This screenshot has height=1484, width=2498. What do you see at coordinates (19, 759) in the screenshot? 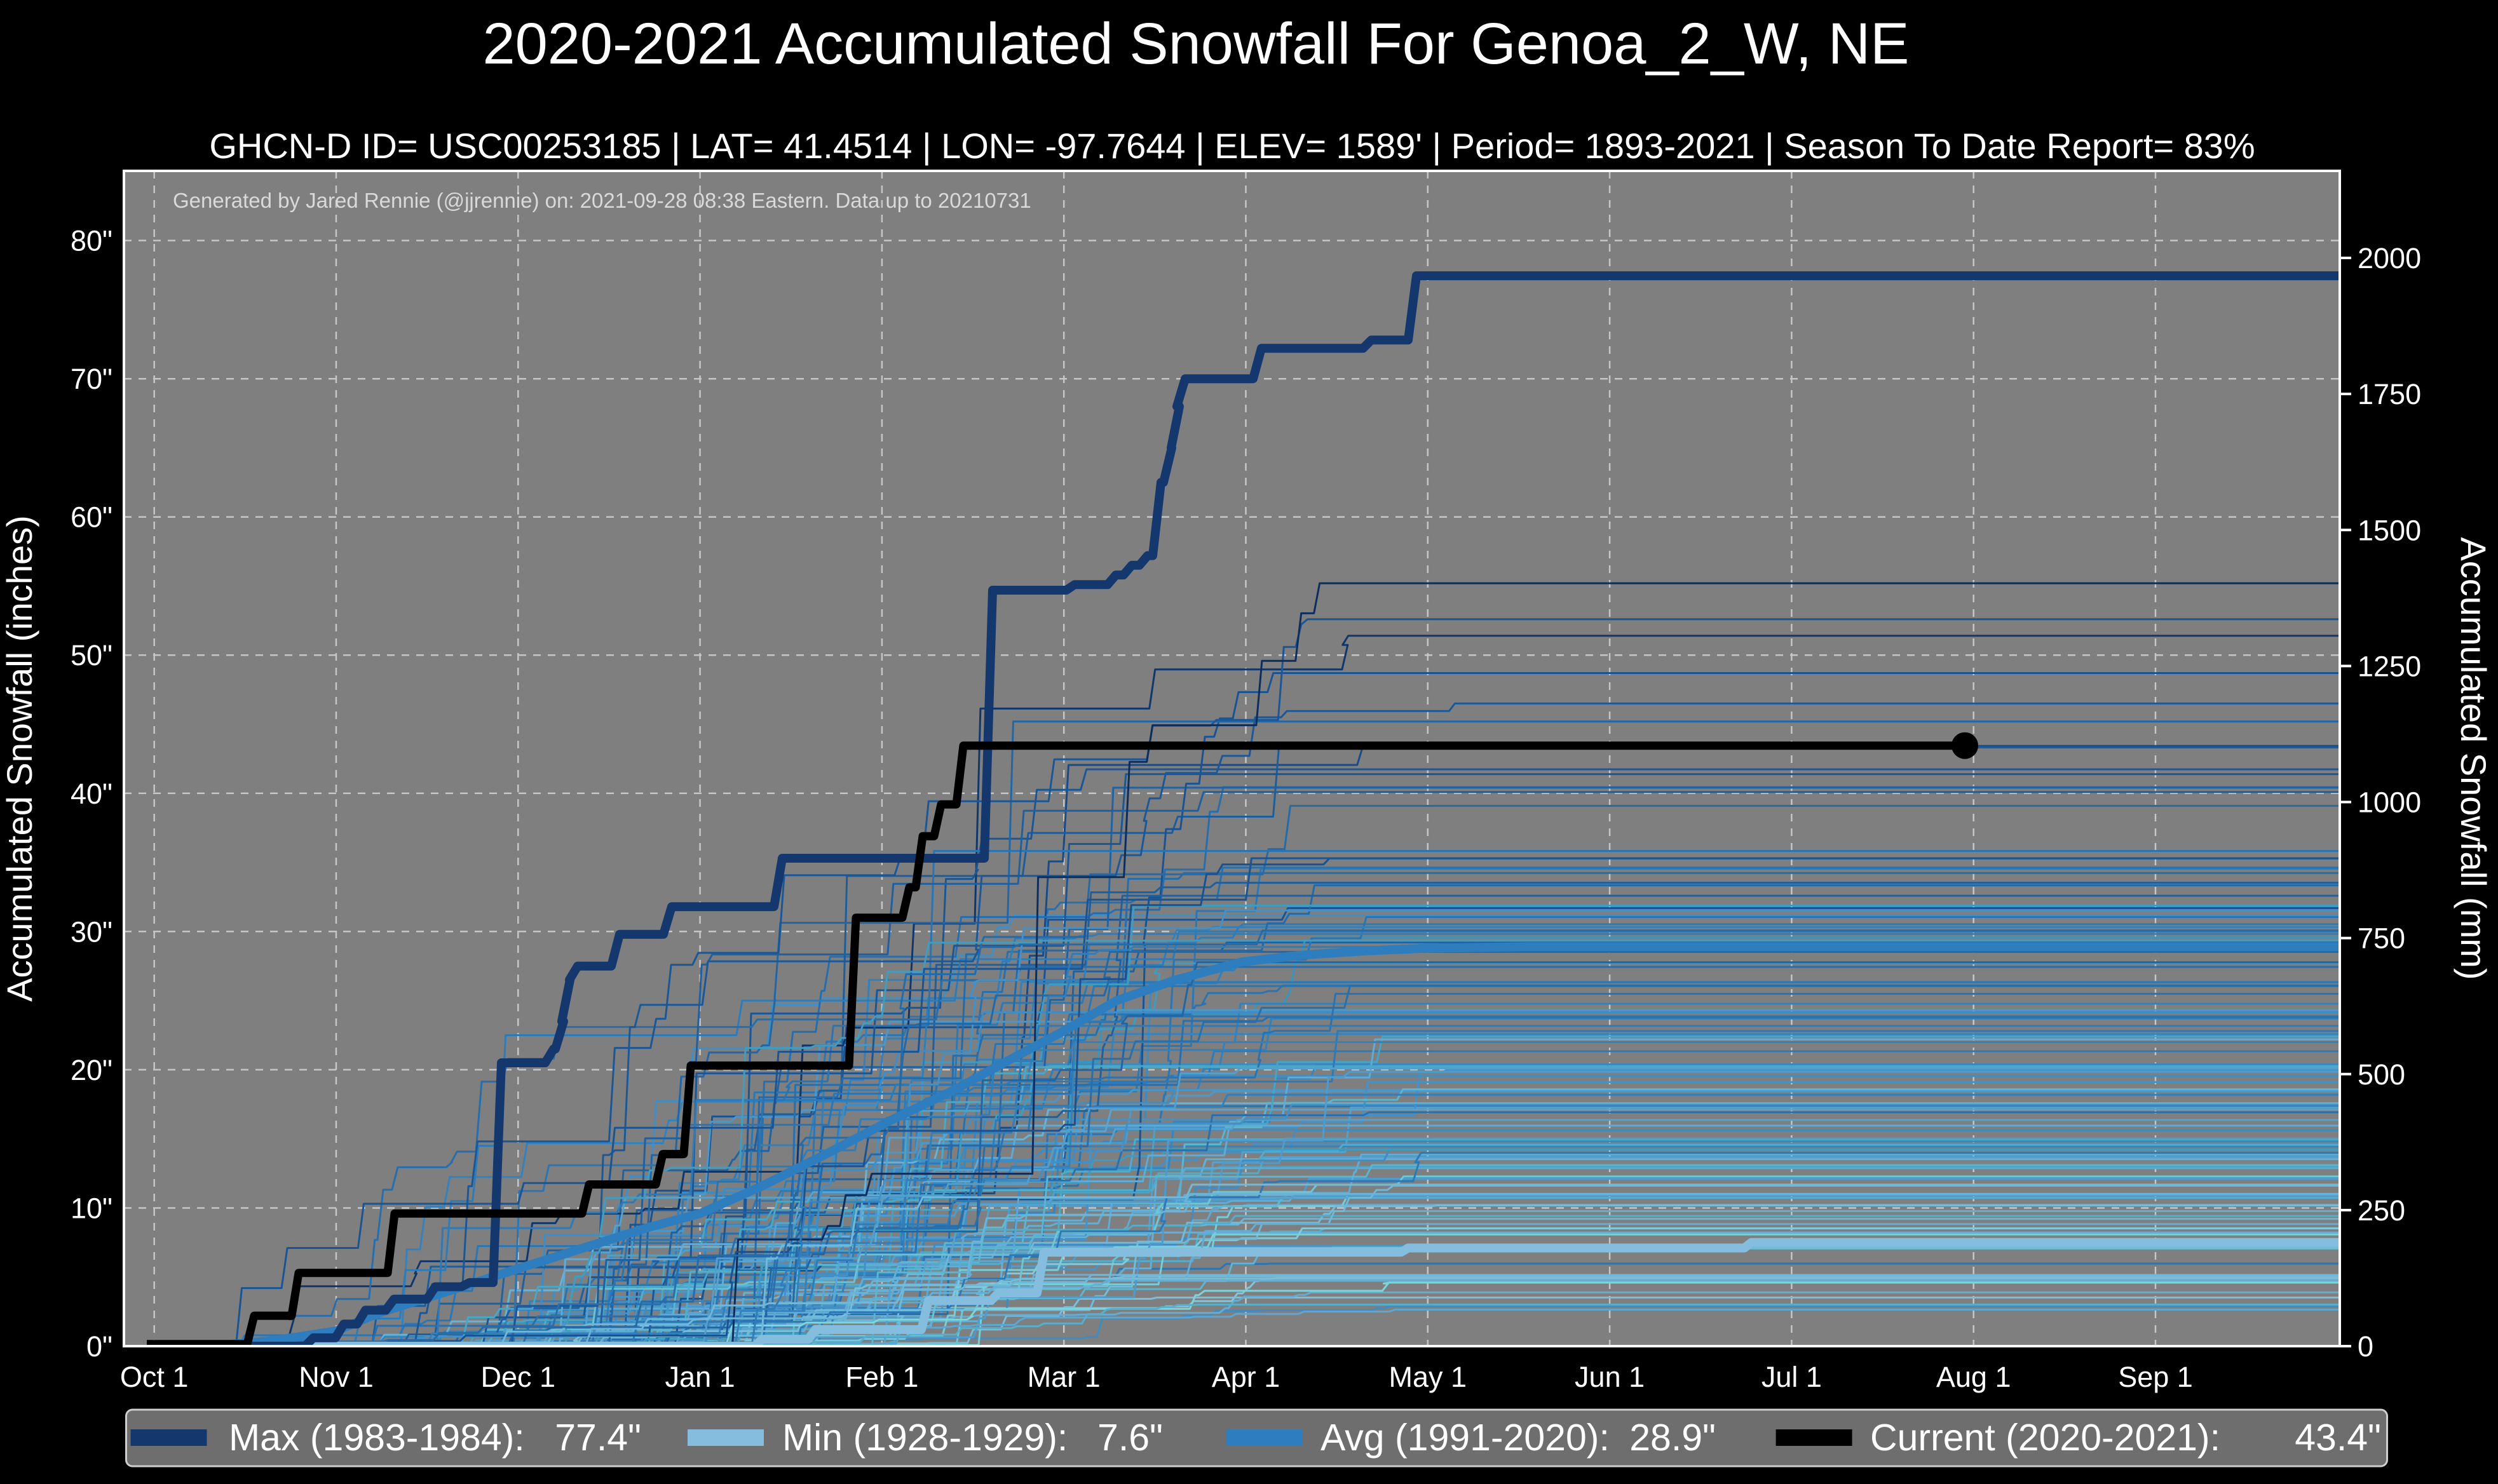
I see `svg-text: Accumulated Snowfall (inches)` at bounding box center [19, 759].